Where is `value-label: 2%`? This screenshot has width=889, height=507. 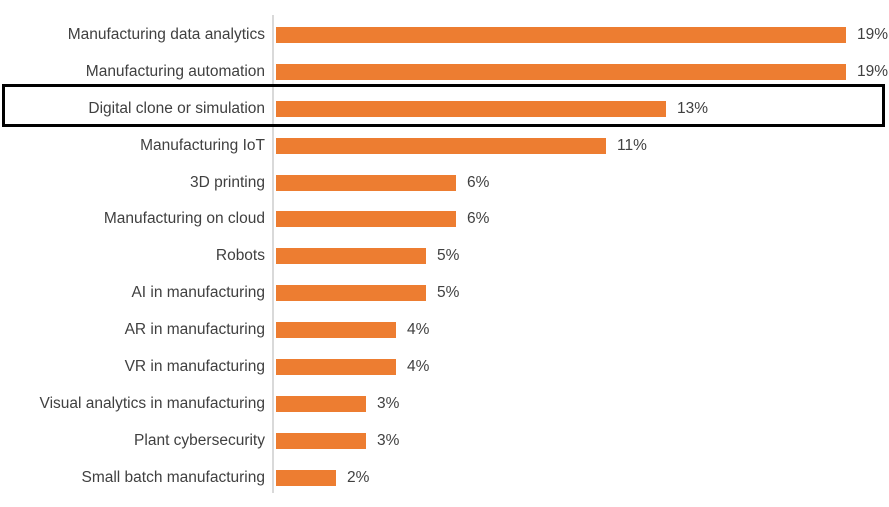 value-label: 2% is located at coordinates (358, 477).